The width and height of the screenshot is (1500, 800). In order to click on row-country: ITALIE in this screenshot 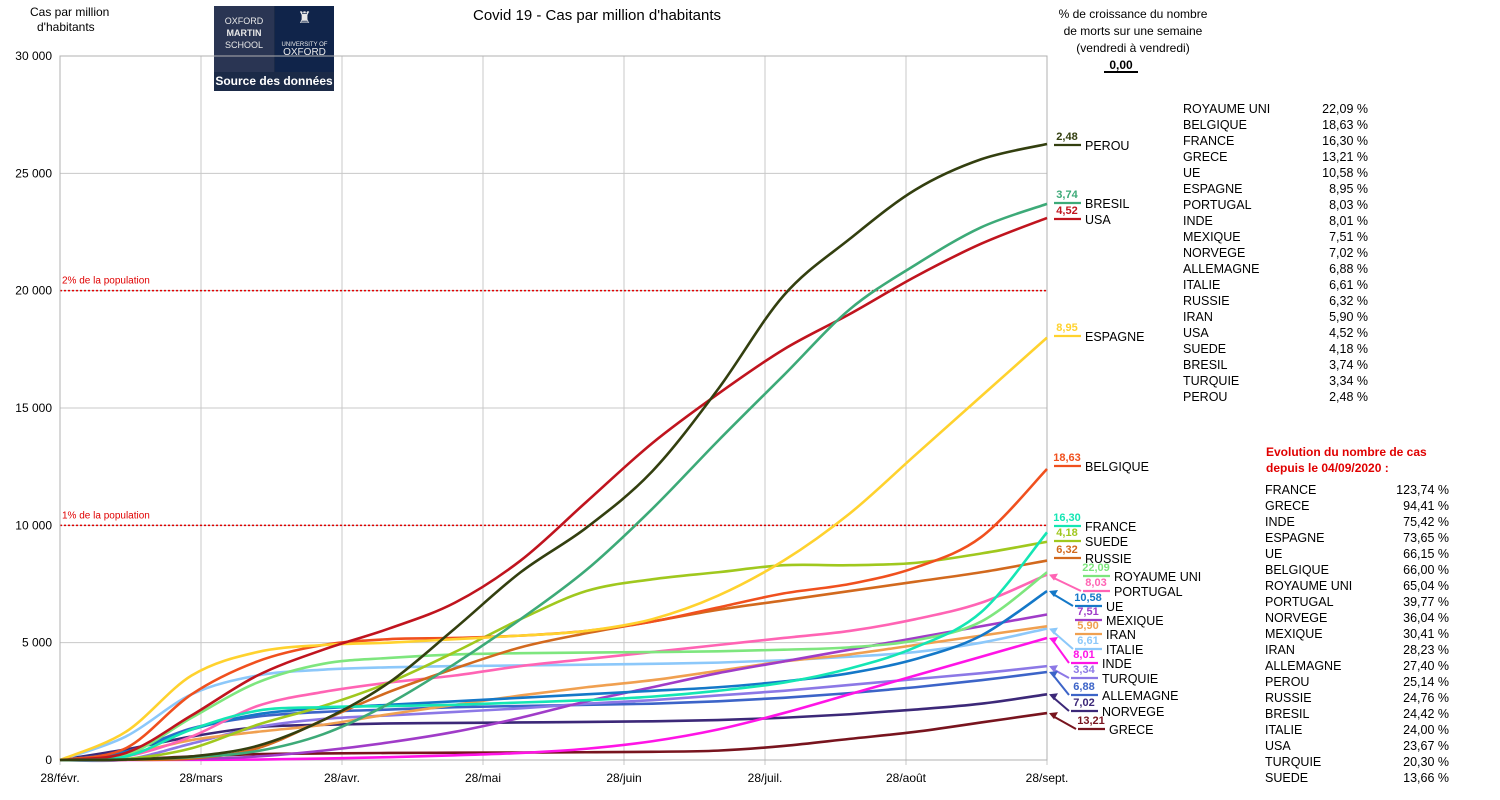, I will do `click(1284, 730)`.